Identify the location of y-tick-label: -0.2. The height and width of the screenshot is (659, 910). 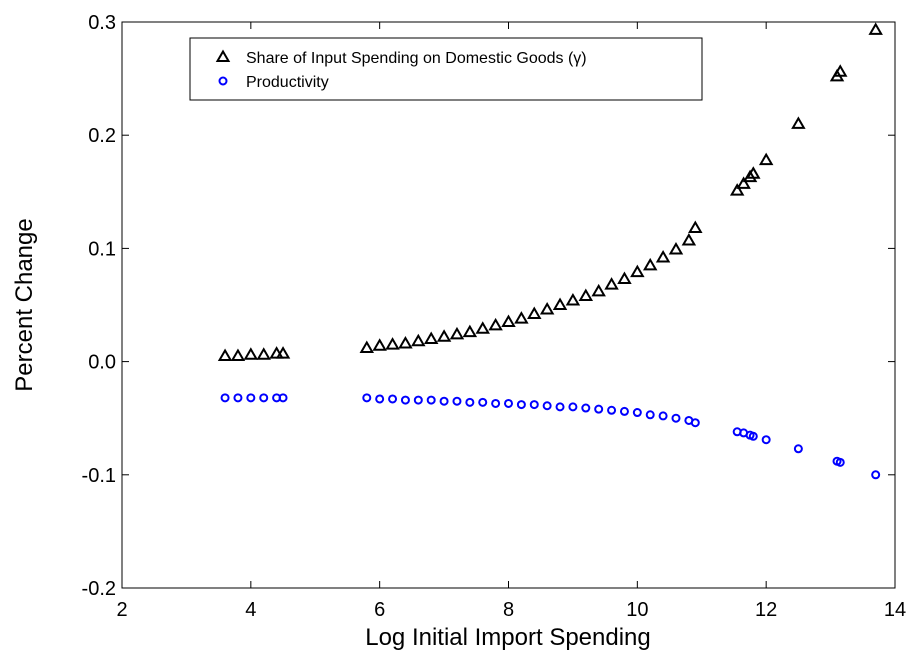
(99, 589).